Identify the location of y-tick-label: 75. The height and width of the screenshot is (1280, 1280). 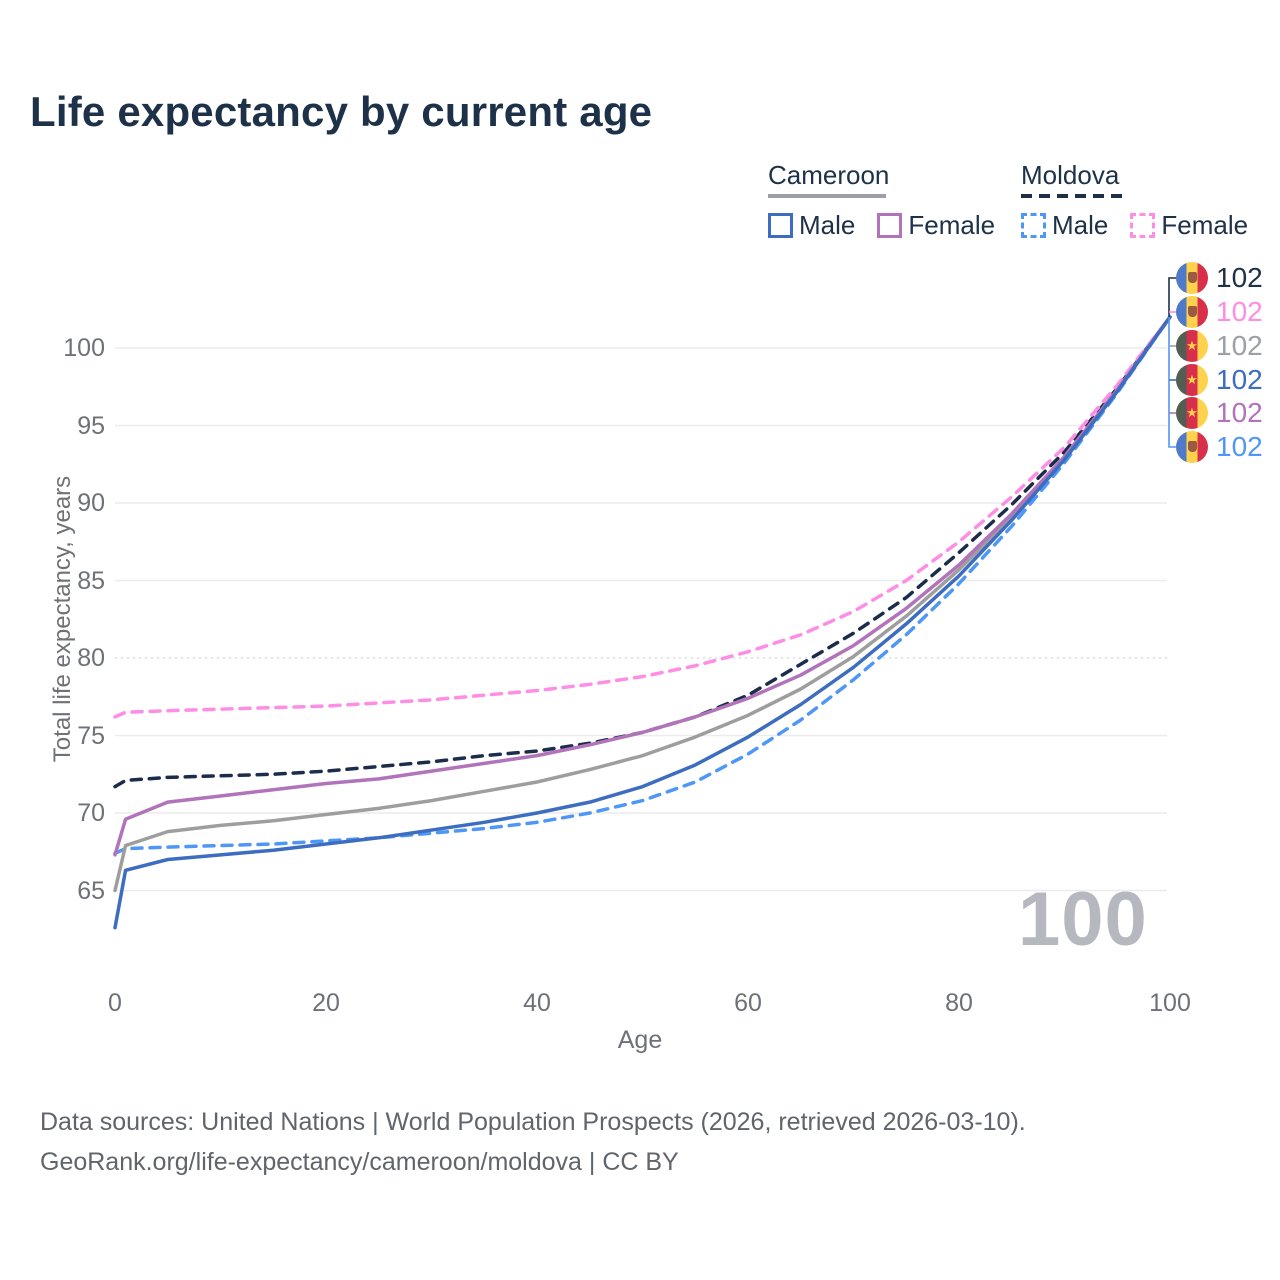
(91, 735).